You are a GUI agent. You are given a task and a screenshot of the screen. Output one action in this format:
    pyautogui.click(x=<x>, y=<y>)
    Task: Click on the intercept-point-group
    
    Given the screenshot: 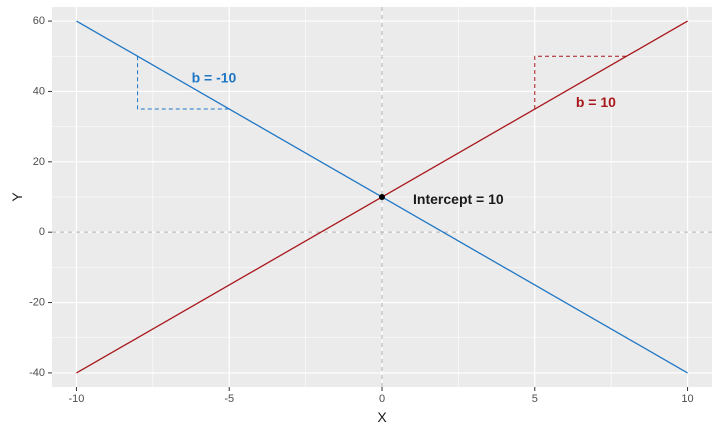 What is the action you would take?
    pyautogui.click(x=382, y=197)
    